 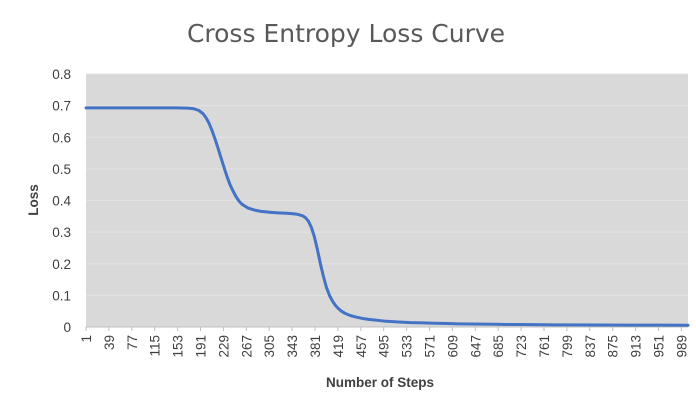 What do you see at coordinates (178, 346) in the screenshot?
I see `x-tick-label: 153` at bounding box center [178, 346].